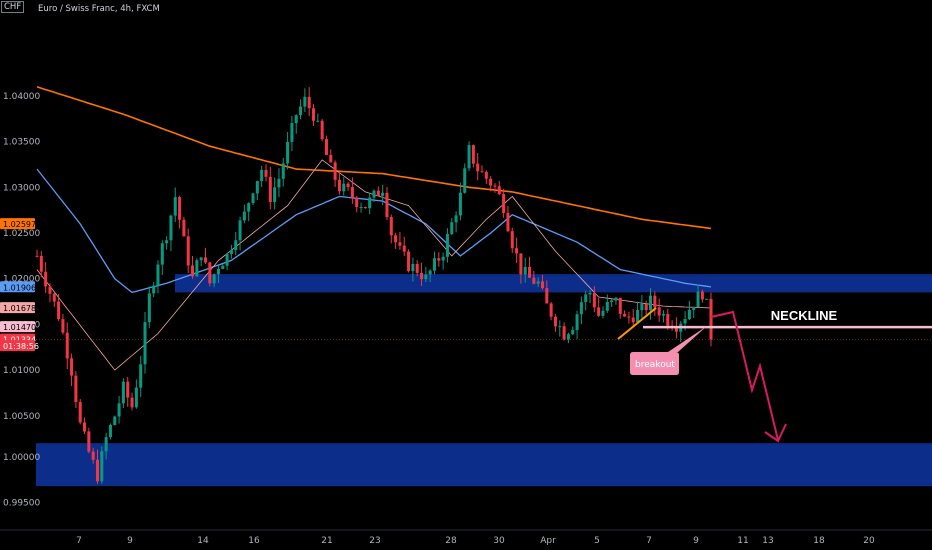  I want to click on currency-badge: CHF, so click(13, 7).